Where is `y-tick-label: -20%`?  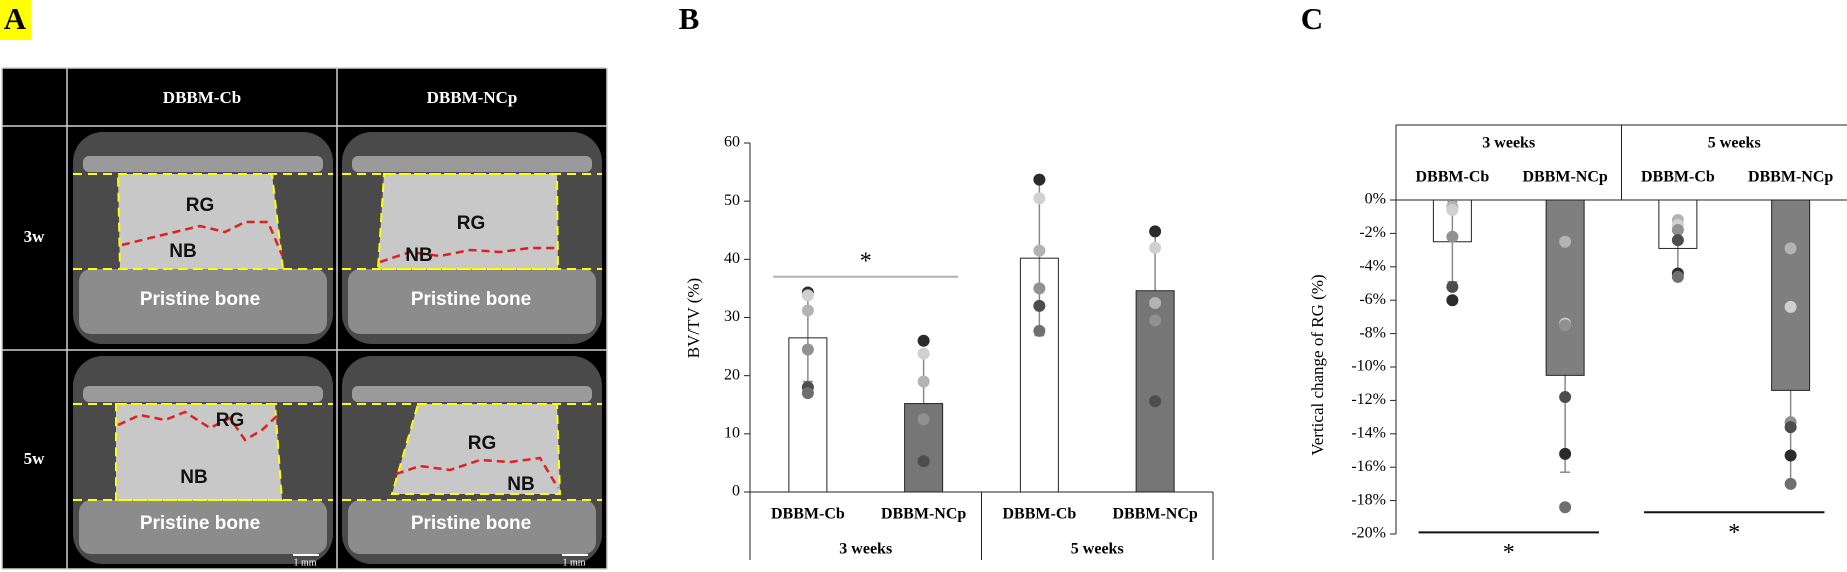
y-tick-label: -20% is located at coordinates (1368, 533).